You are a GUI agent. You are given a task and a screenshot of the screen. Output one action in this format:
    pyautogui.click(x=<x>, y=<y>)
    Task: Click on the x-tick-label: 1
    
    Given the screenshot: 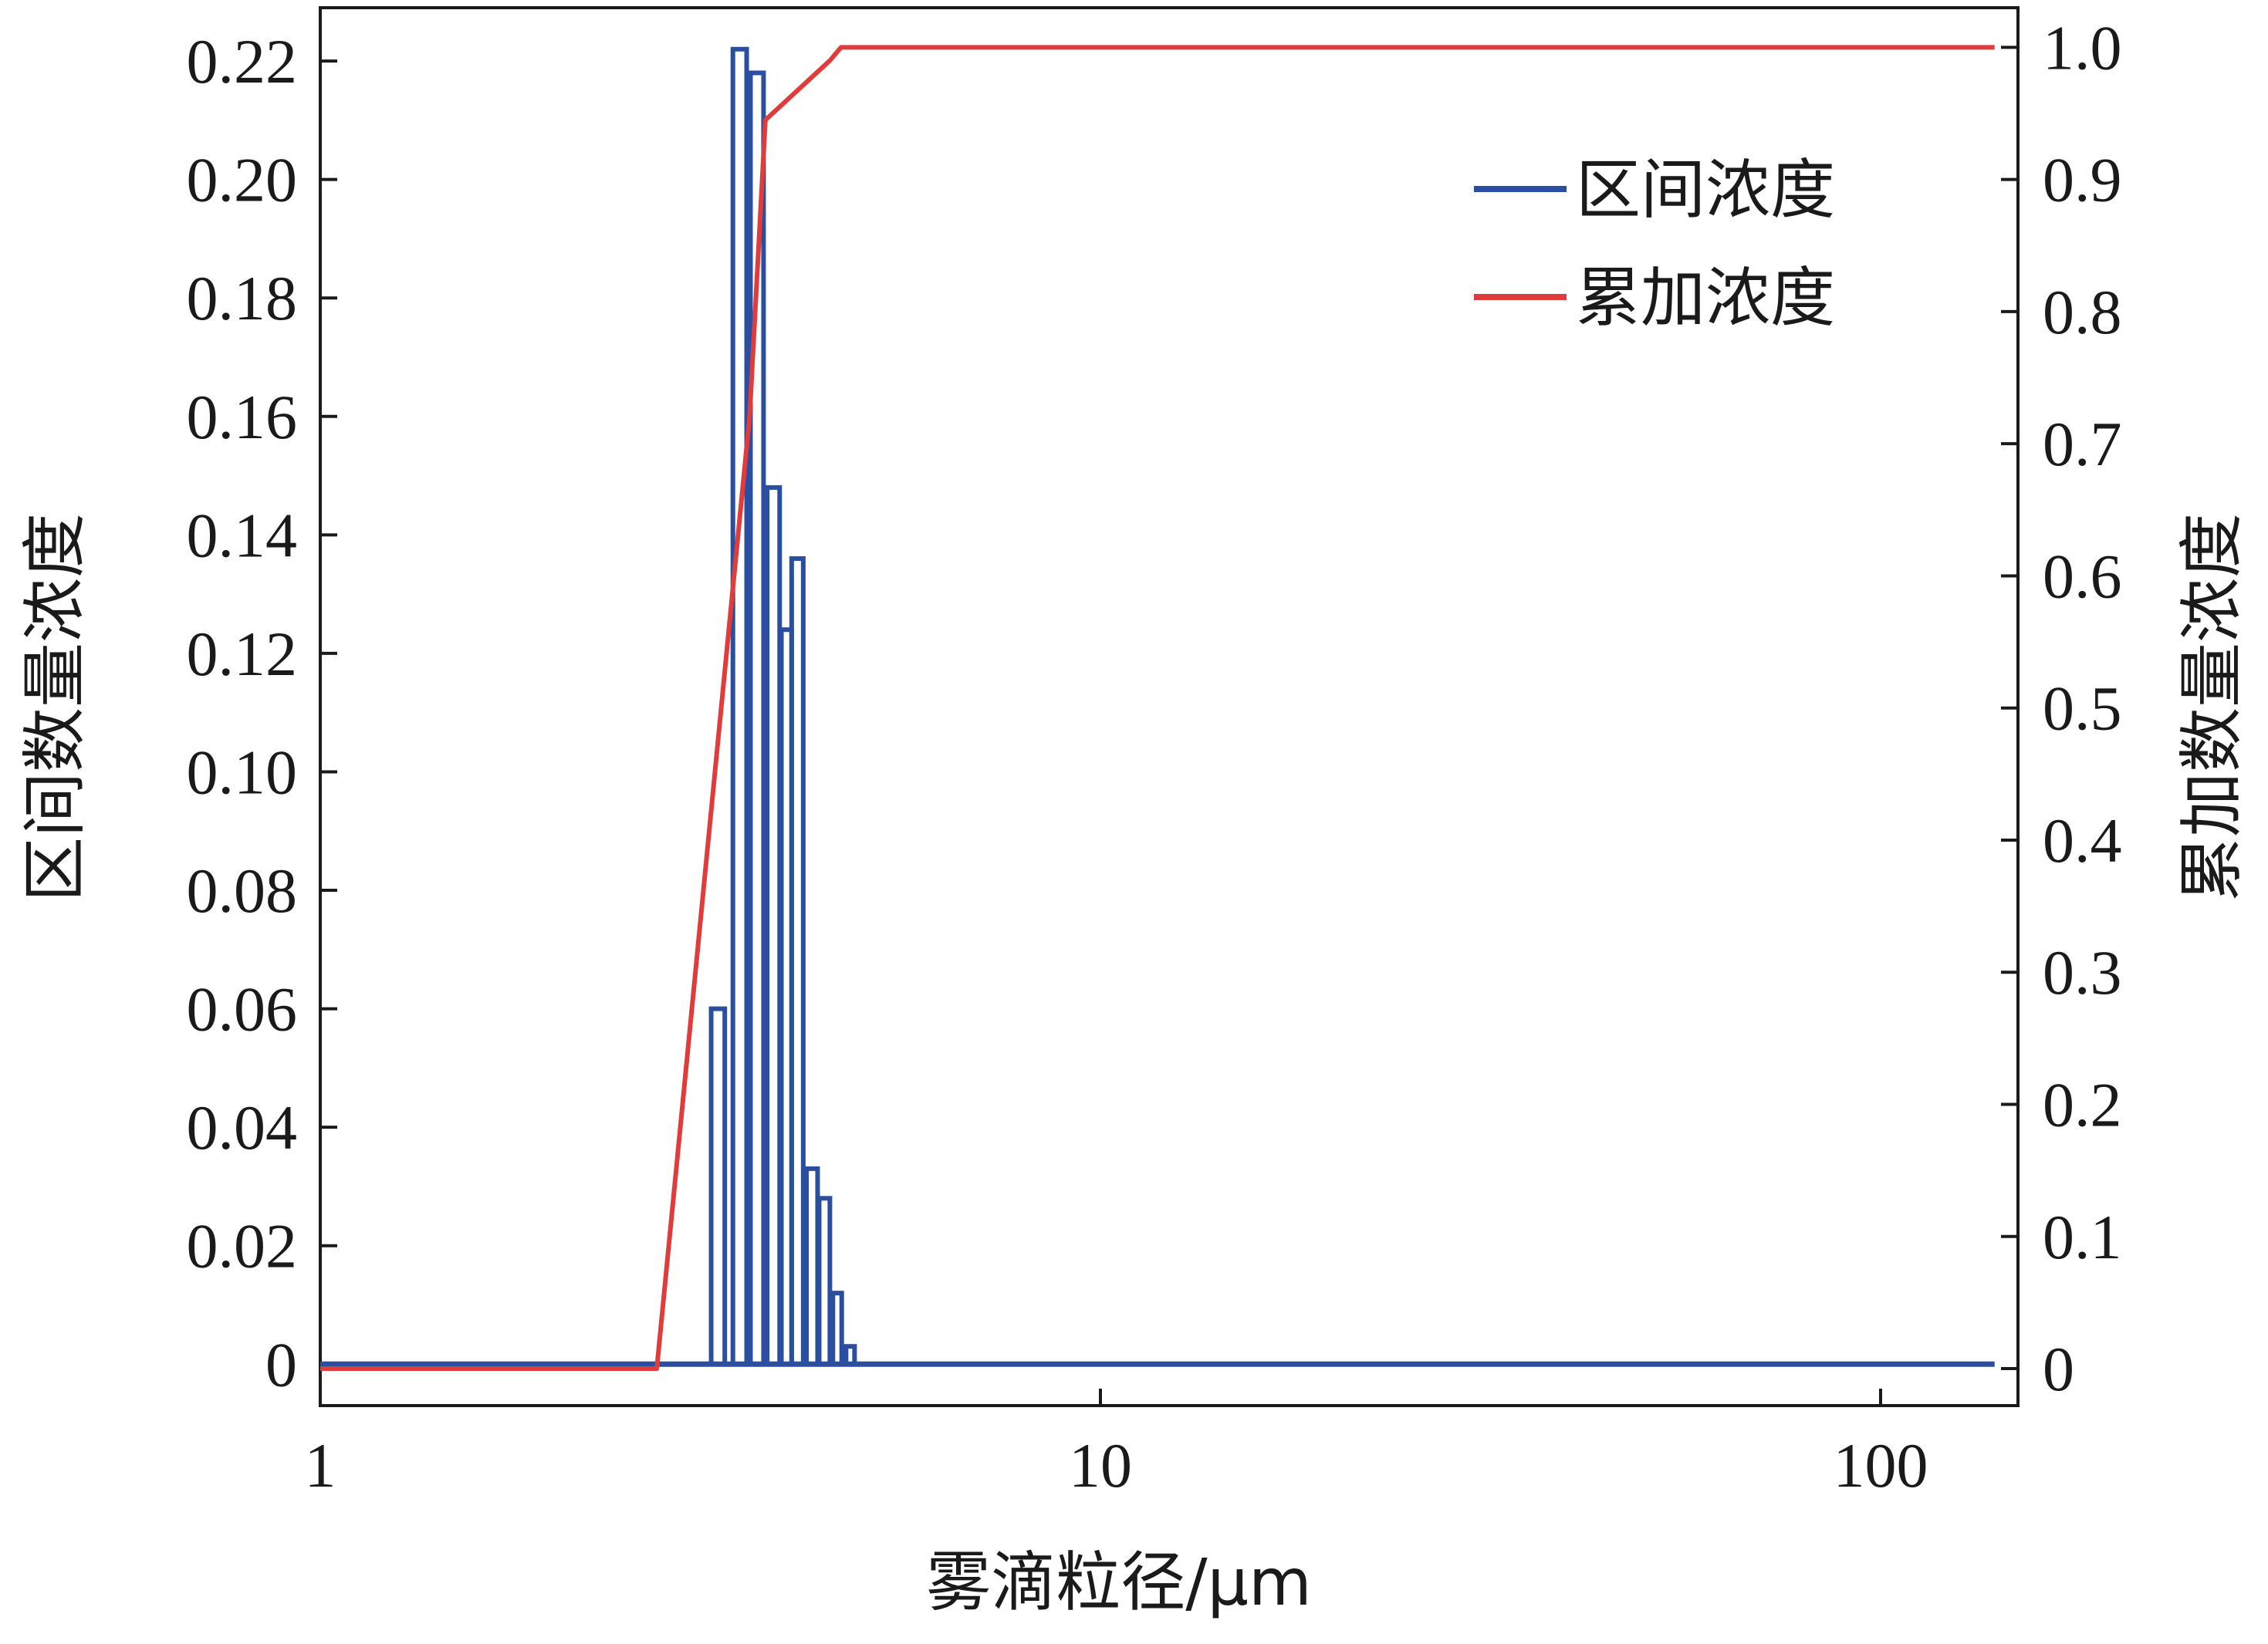 What is the action you would take?
    pyautogui.click(x=320, y=1465)
    